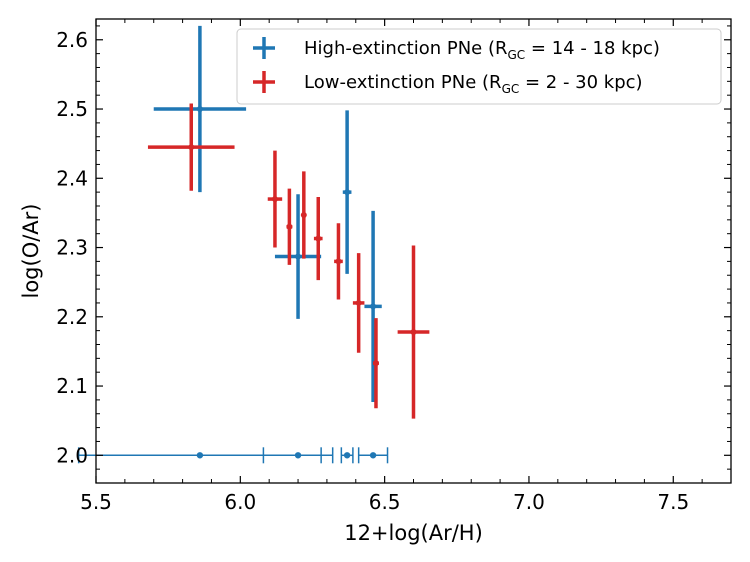  I want to click on legend-box, so click(479, 66).